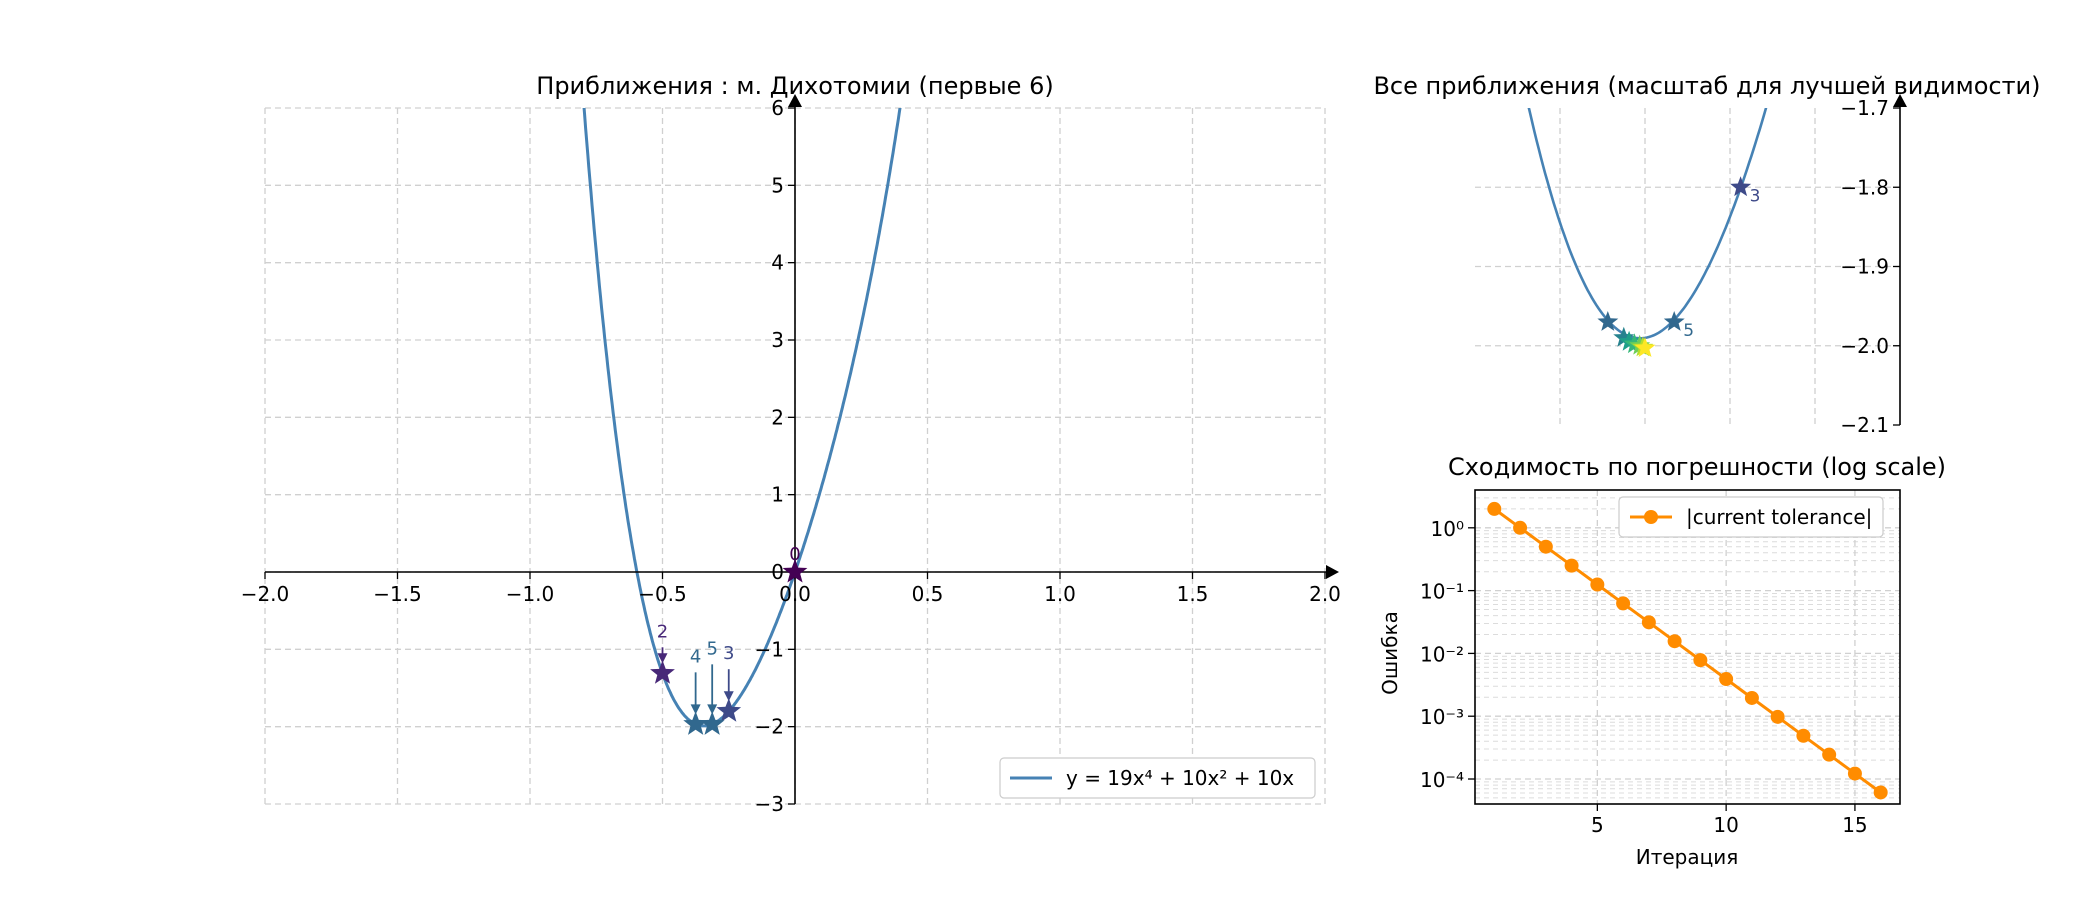 This screenshot has width=2100, height=900. I want to click on zoom-plot-points: 35, so click(1678, 266).